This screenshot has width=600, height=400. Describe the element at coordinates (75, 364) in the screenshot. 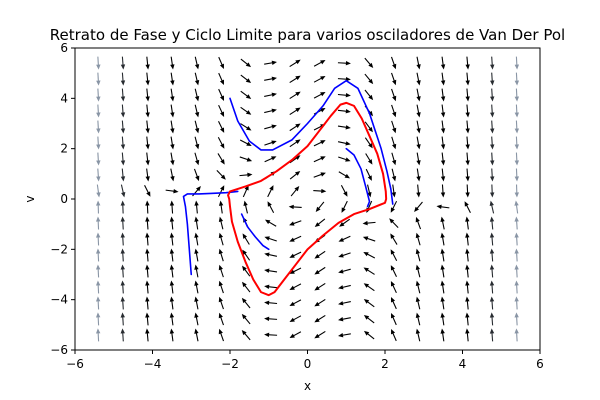

I see `x-tick-label: −6` at that location.